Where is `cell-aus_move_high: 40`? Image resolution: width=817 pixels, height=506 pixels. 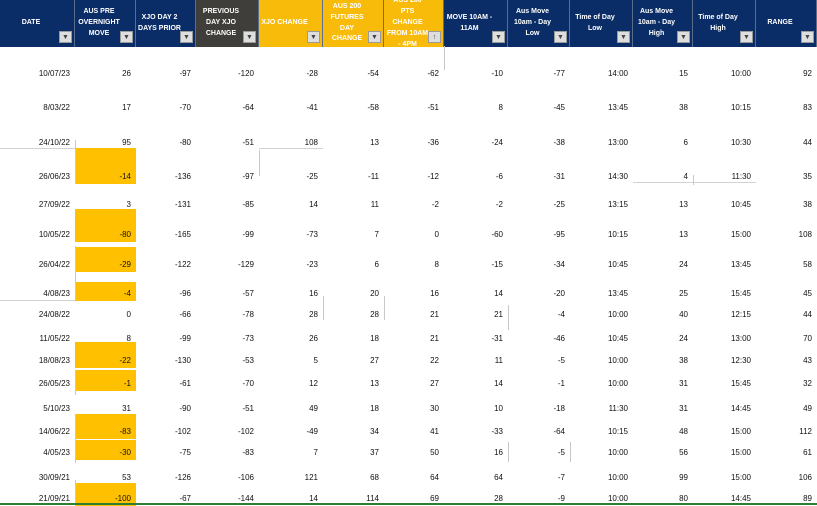 cell-aus_move_high: 40 is located at coordinates (683, 314).